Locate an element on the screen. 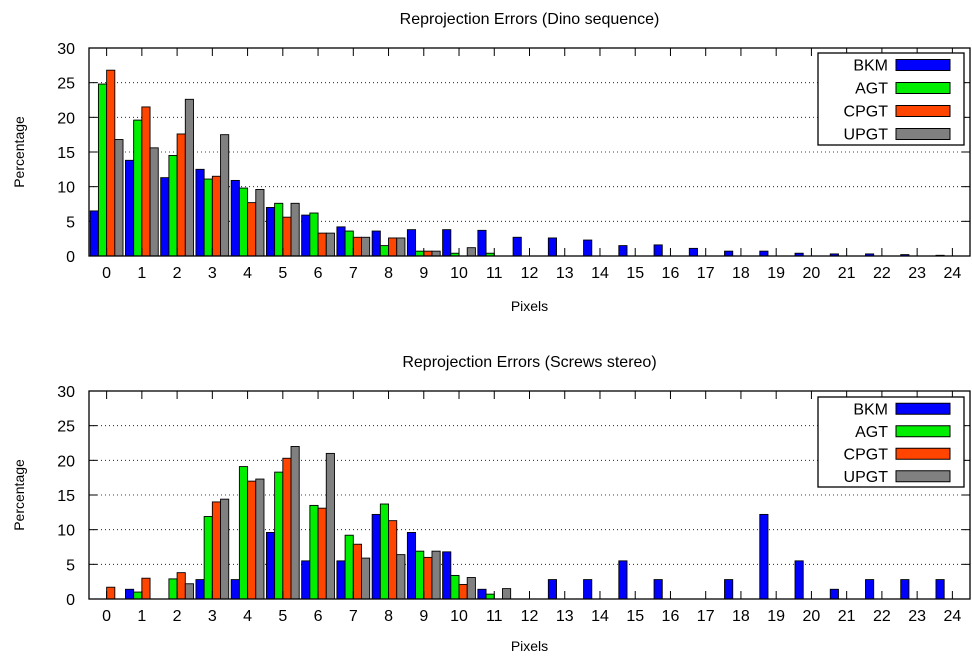  x-tick-label: 17 is located at coordinates (706, 273).